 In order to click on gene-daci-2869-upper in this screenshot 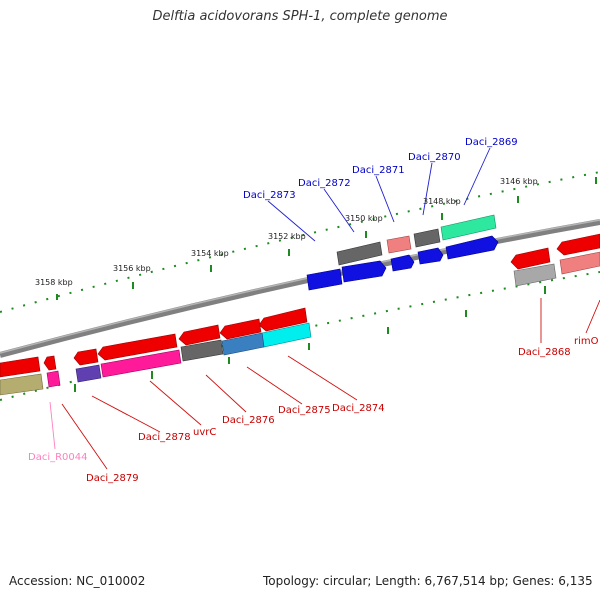, I will do `click(468, 227)`.